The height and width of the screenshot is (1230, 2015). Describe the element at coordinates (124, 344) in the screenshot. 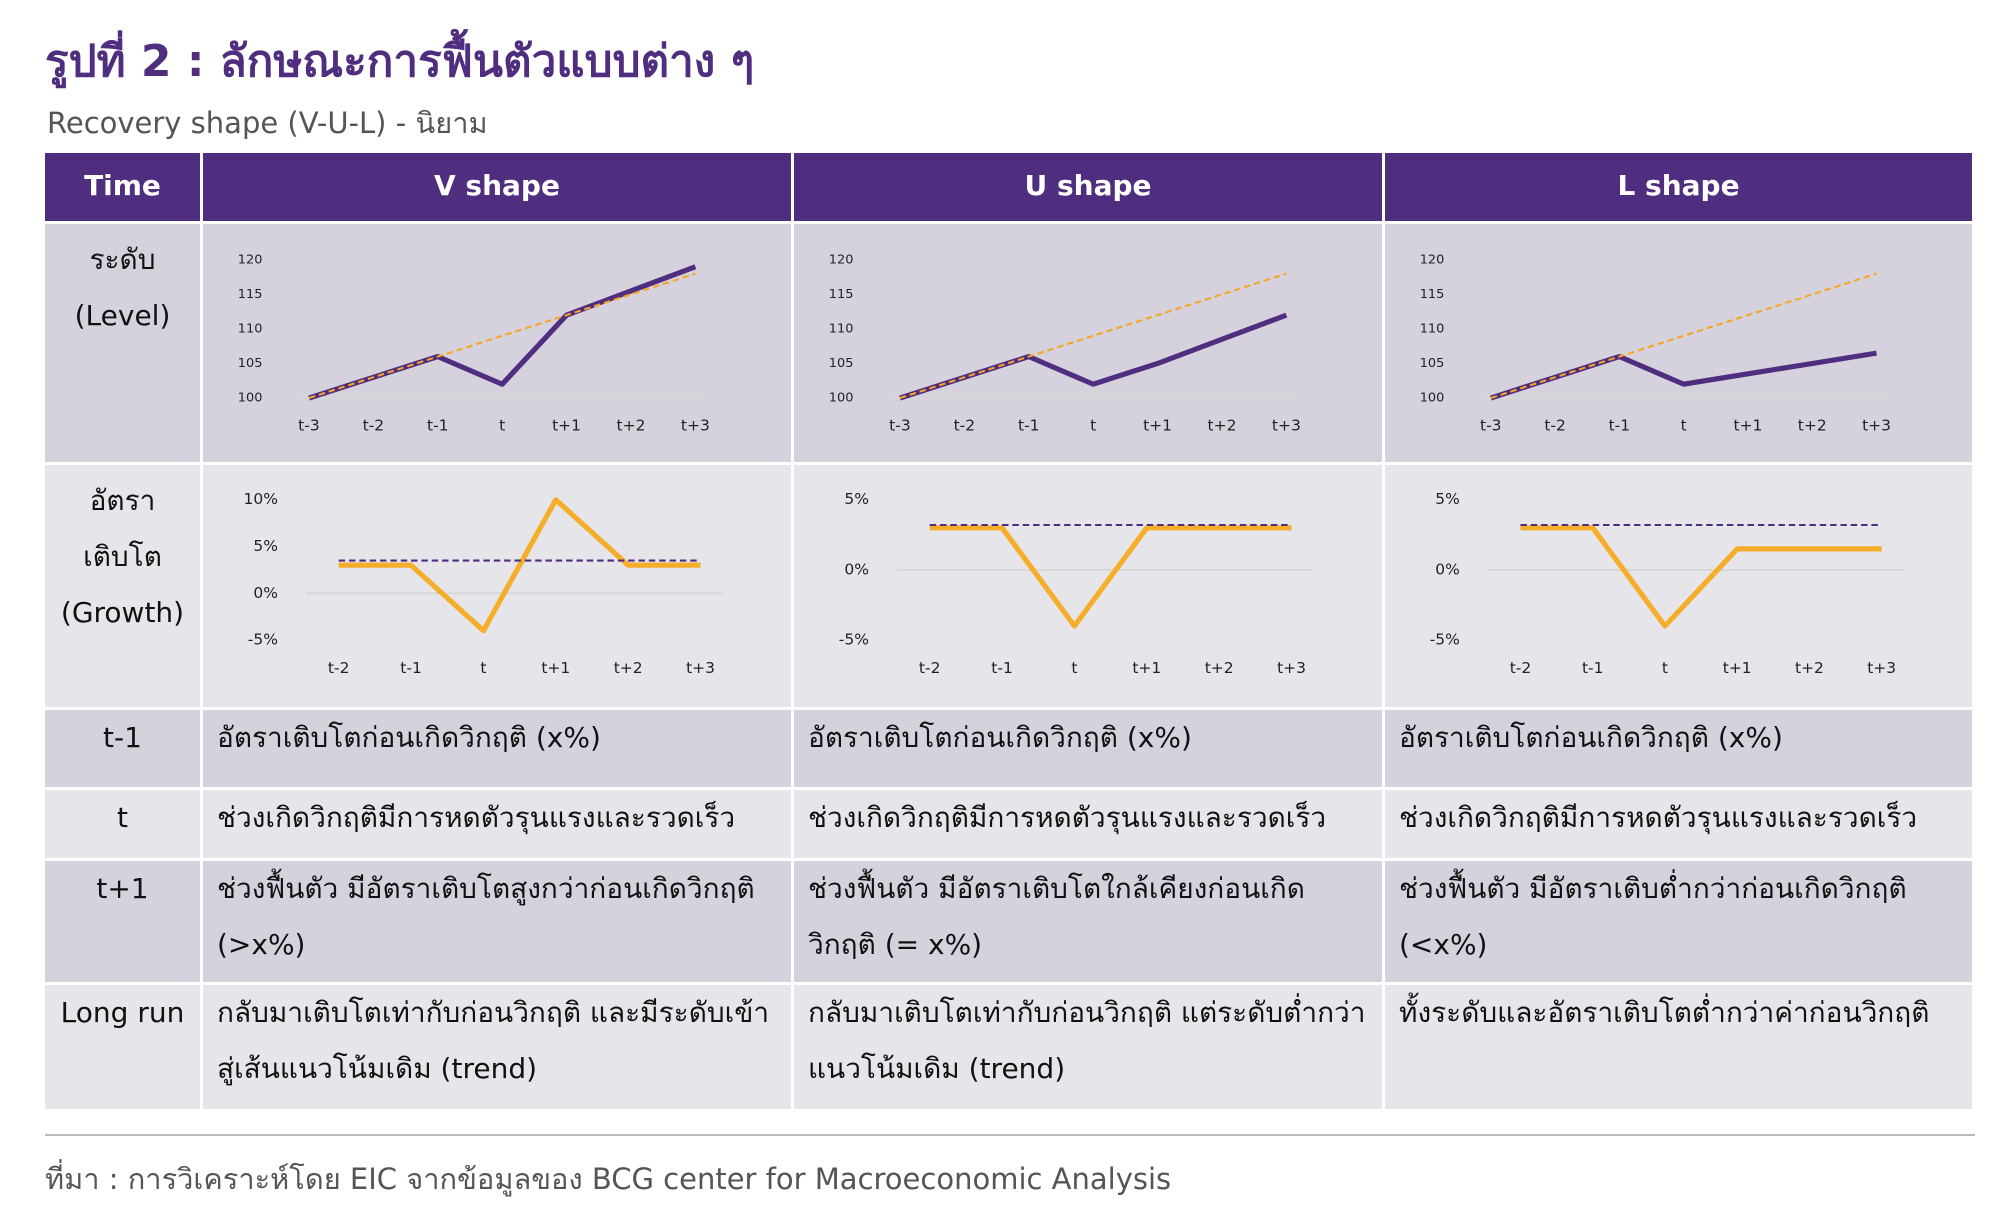

I see `row-label: ระดับ (Level)` at that location.